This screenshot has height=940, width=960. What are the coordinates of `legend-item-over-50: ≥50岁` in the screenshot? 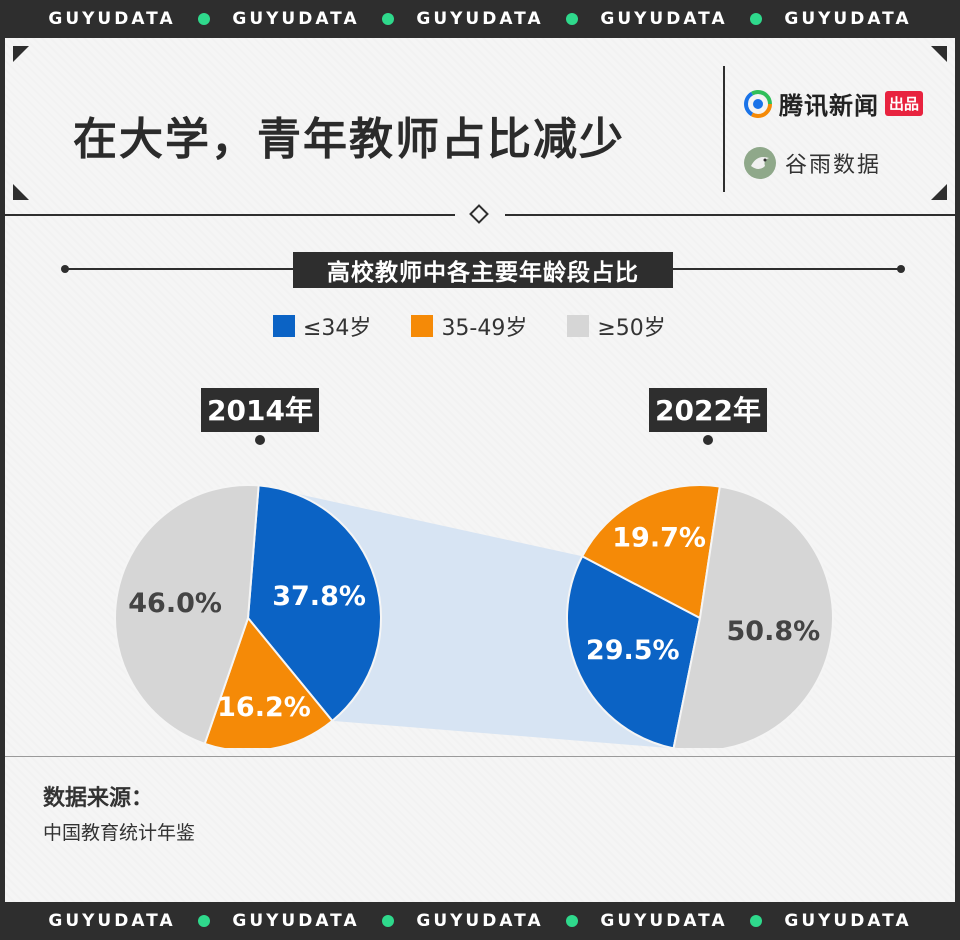 It's located at (616, 326).